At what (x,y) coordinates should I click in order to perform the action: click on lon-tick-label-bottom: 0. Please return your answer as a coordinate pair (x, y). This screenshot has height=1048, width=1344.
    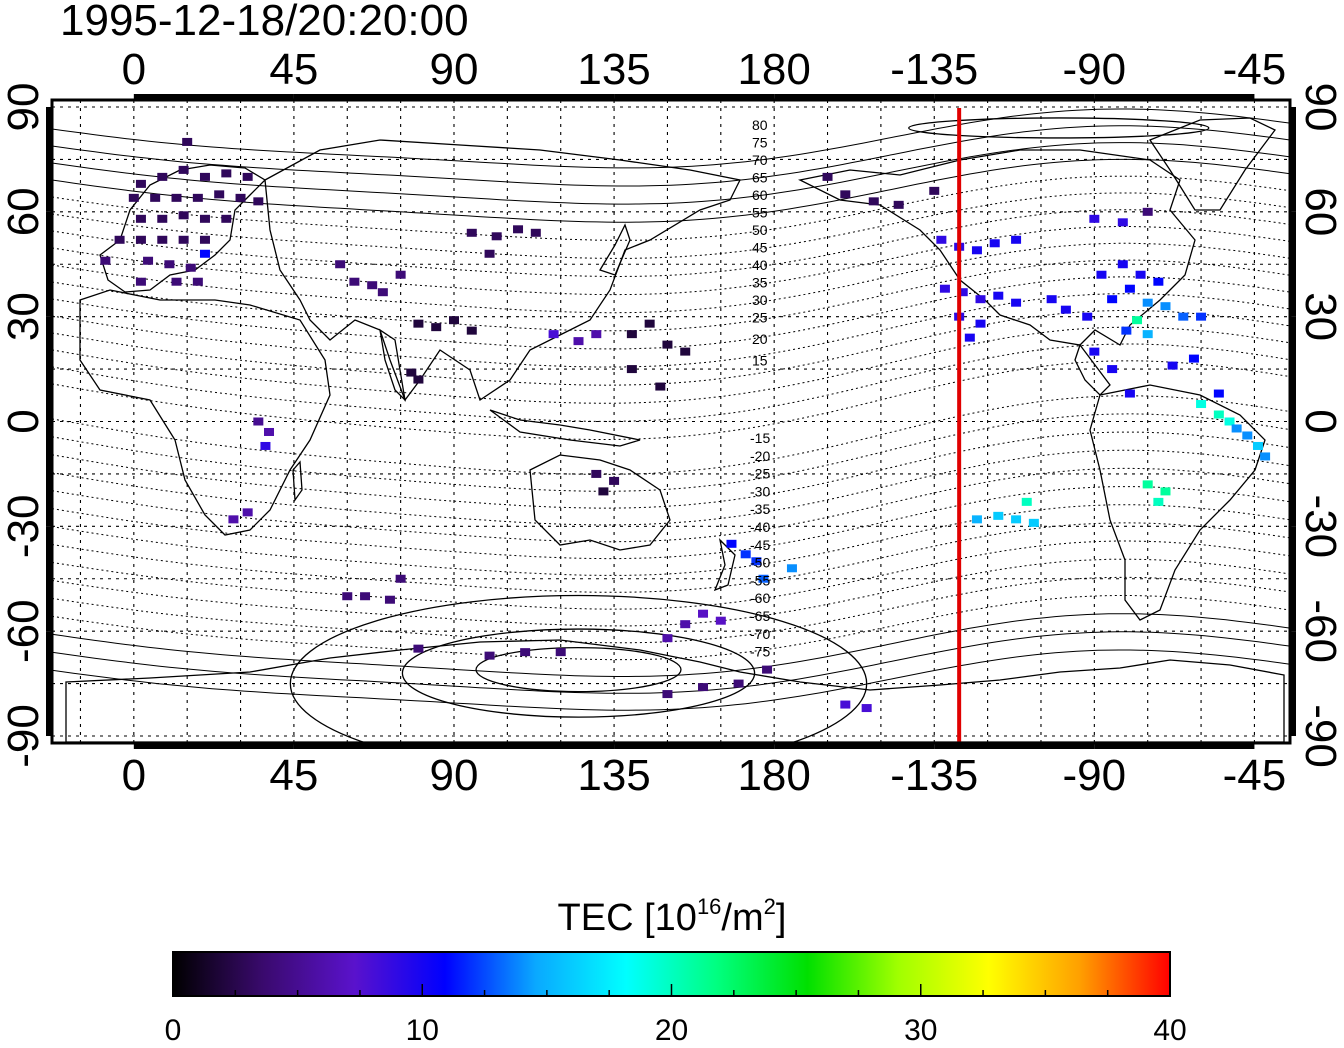
    Looking at the image, I should click on (134, 775).